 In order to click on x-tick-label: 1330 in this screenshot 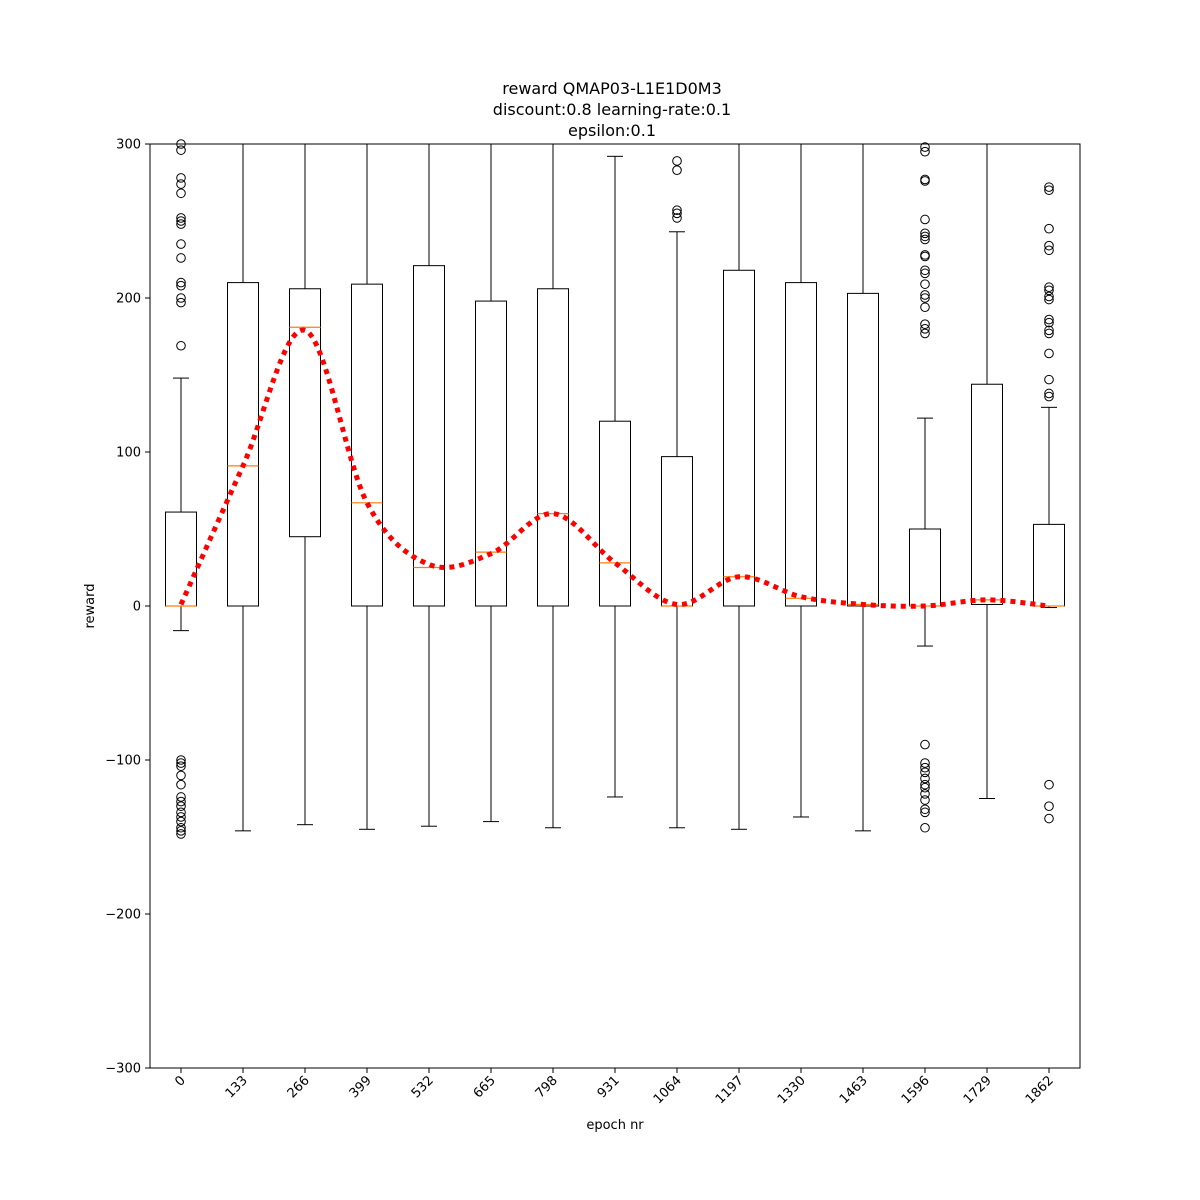, I will do `click(792, 1090)`.